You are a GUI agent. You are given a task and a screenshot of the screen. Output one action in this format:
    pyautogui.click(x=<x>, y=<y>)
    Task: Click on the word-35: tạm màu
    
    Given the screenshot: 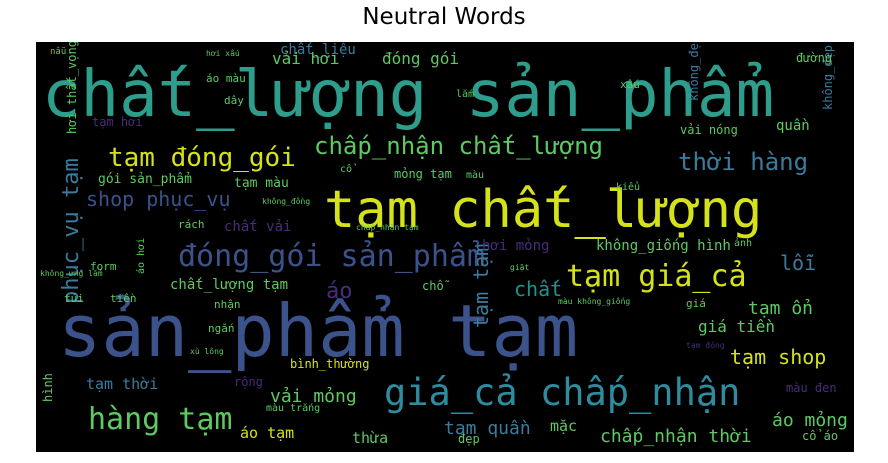 What is the action you would take?
    pyautogui.click(x=261, y=183)
    